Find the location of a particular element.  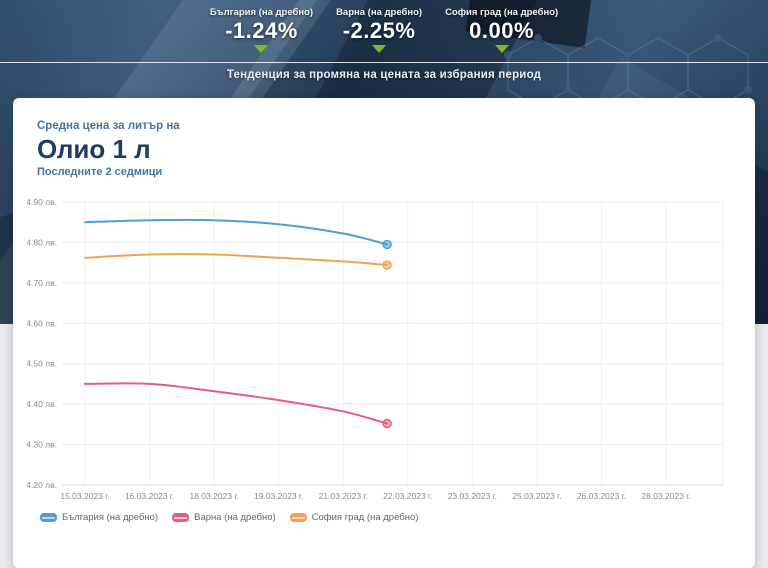

page-title: Олио 1 л is located at coordinates (94, 149).